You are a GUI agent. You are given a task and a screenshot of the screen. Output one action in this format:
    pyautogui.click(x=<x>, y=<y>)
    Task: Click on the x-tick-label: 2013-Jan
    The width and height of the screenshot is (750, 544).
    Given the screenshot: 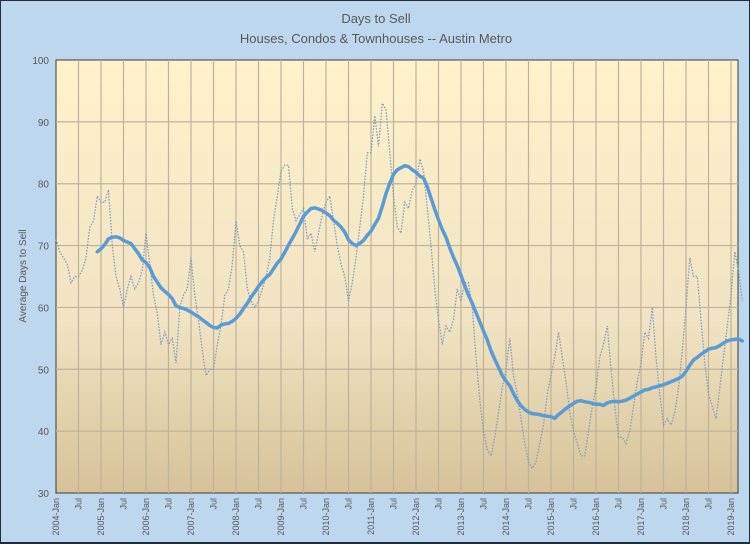 What is the action you would take?
    pyautogui.click(x=461, y=517)
    